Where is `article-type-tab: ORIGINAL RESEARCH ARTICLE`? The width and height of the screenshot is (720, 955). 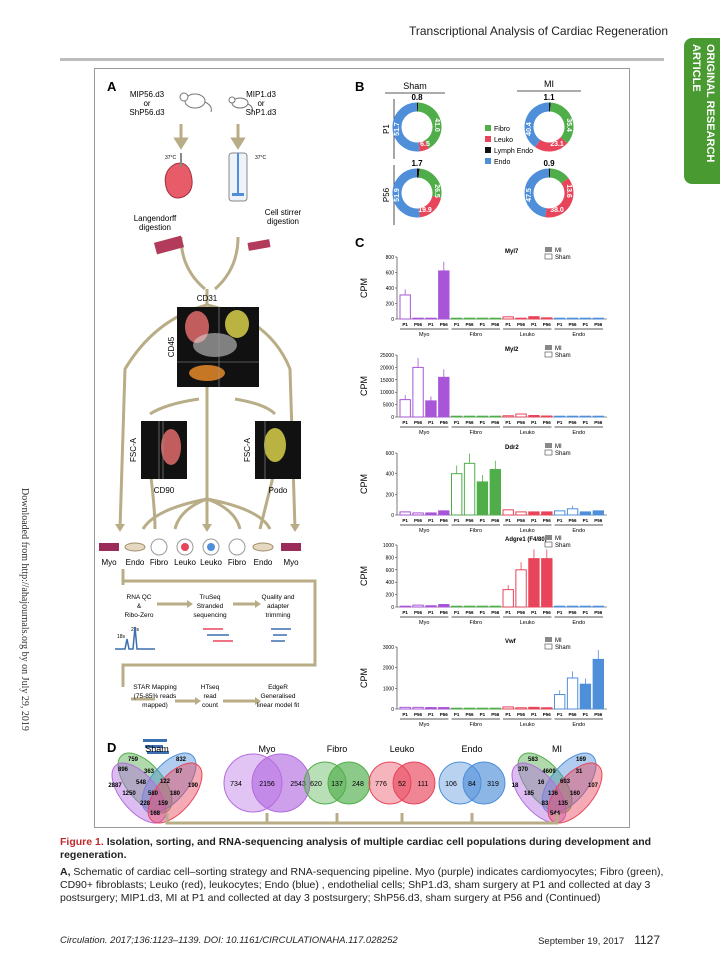
article-type-tab: ORIGINAL RESEARCH ARTICLE is located at coordinates (702, 111).